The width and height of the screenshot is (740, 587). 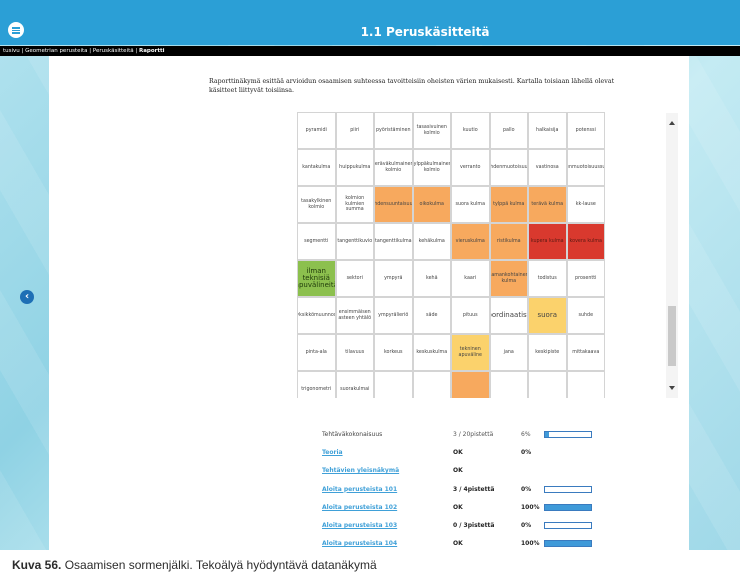 What do you see at coordinates (360, 525) in the screenshot?
I see `summary-link: Aloita perusteista 103` at bounding box center [360, 525].